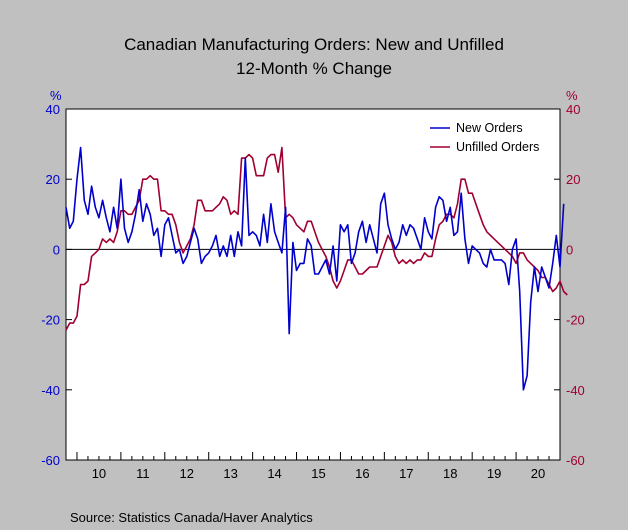  Describe the element at coordinates (575, 320) in the screenshot. I see `right-tick-label: -20` at that location.